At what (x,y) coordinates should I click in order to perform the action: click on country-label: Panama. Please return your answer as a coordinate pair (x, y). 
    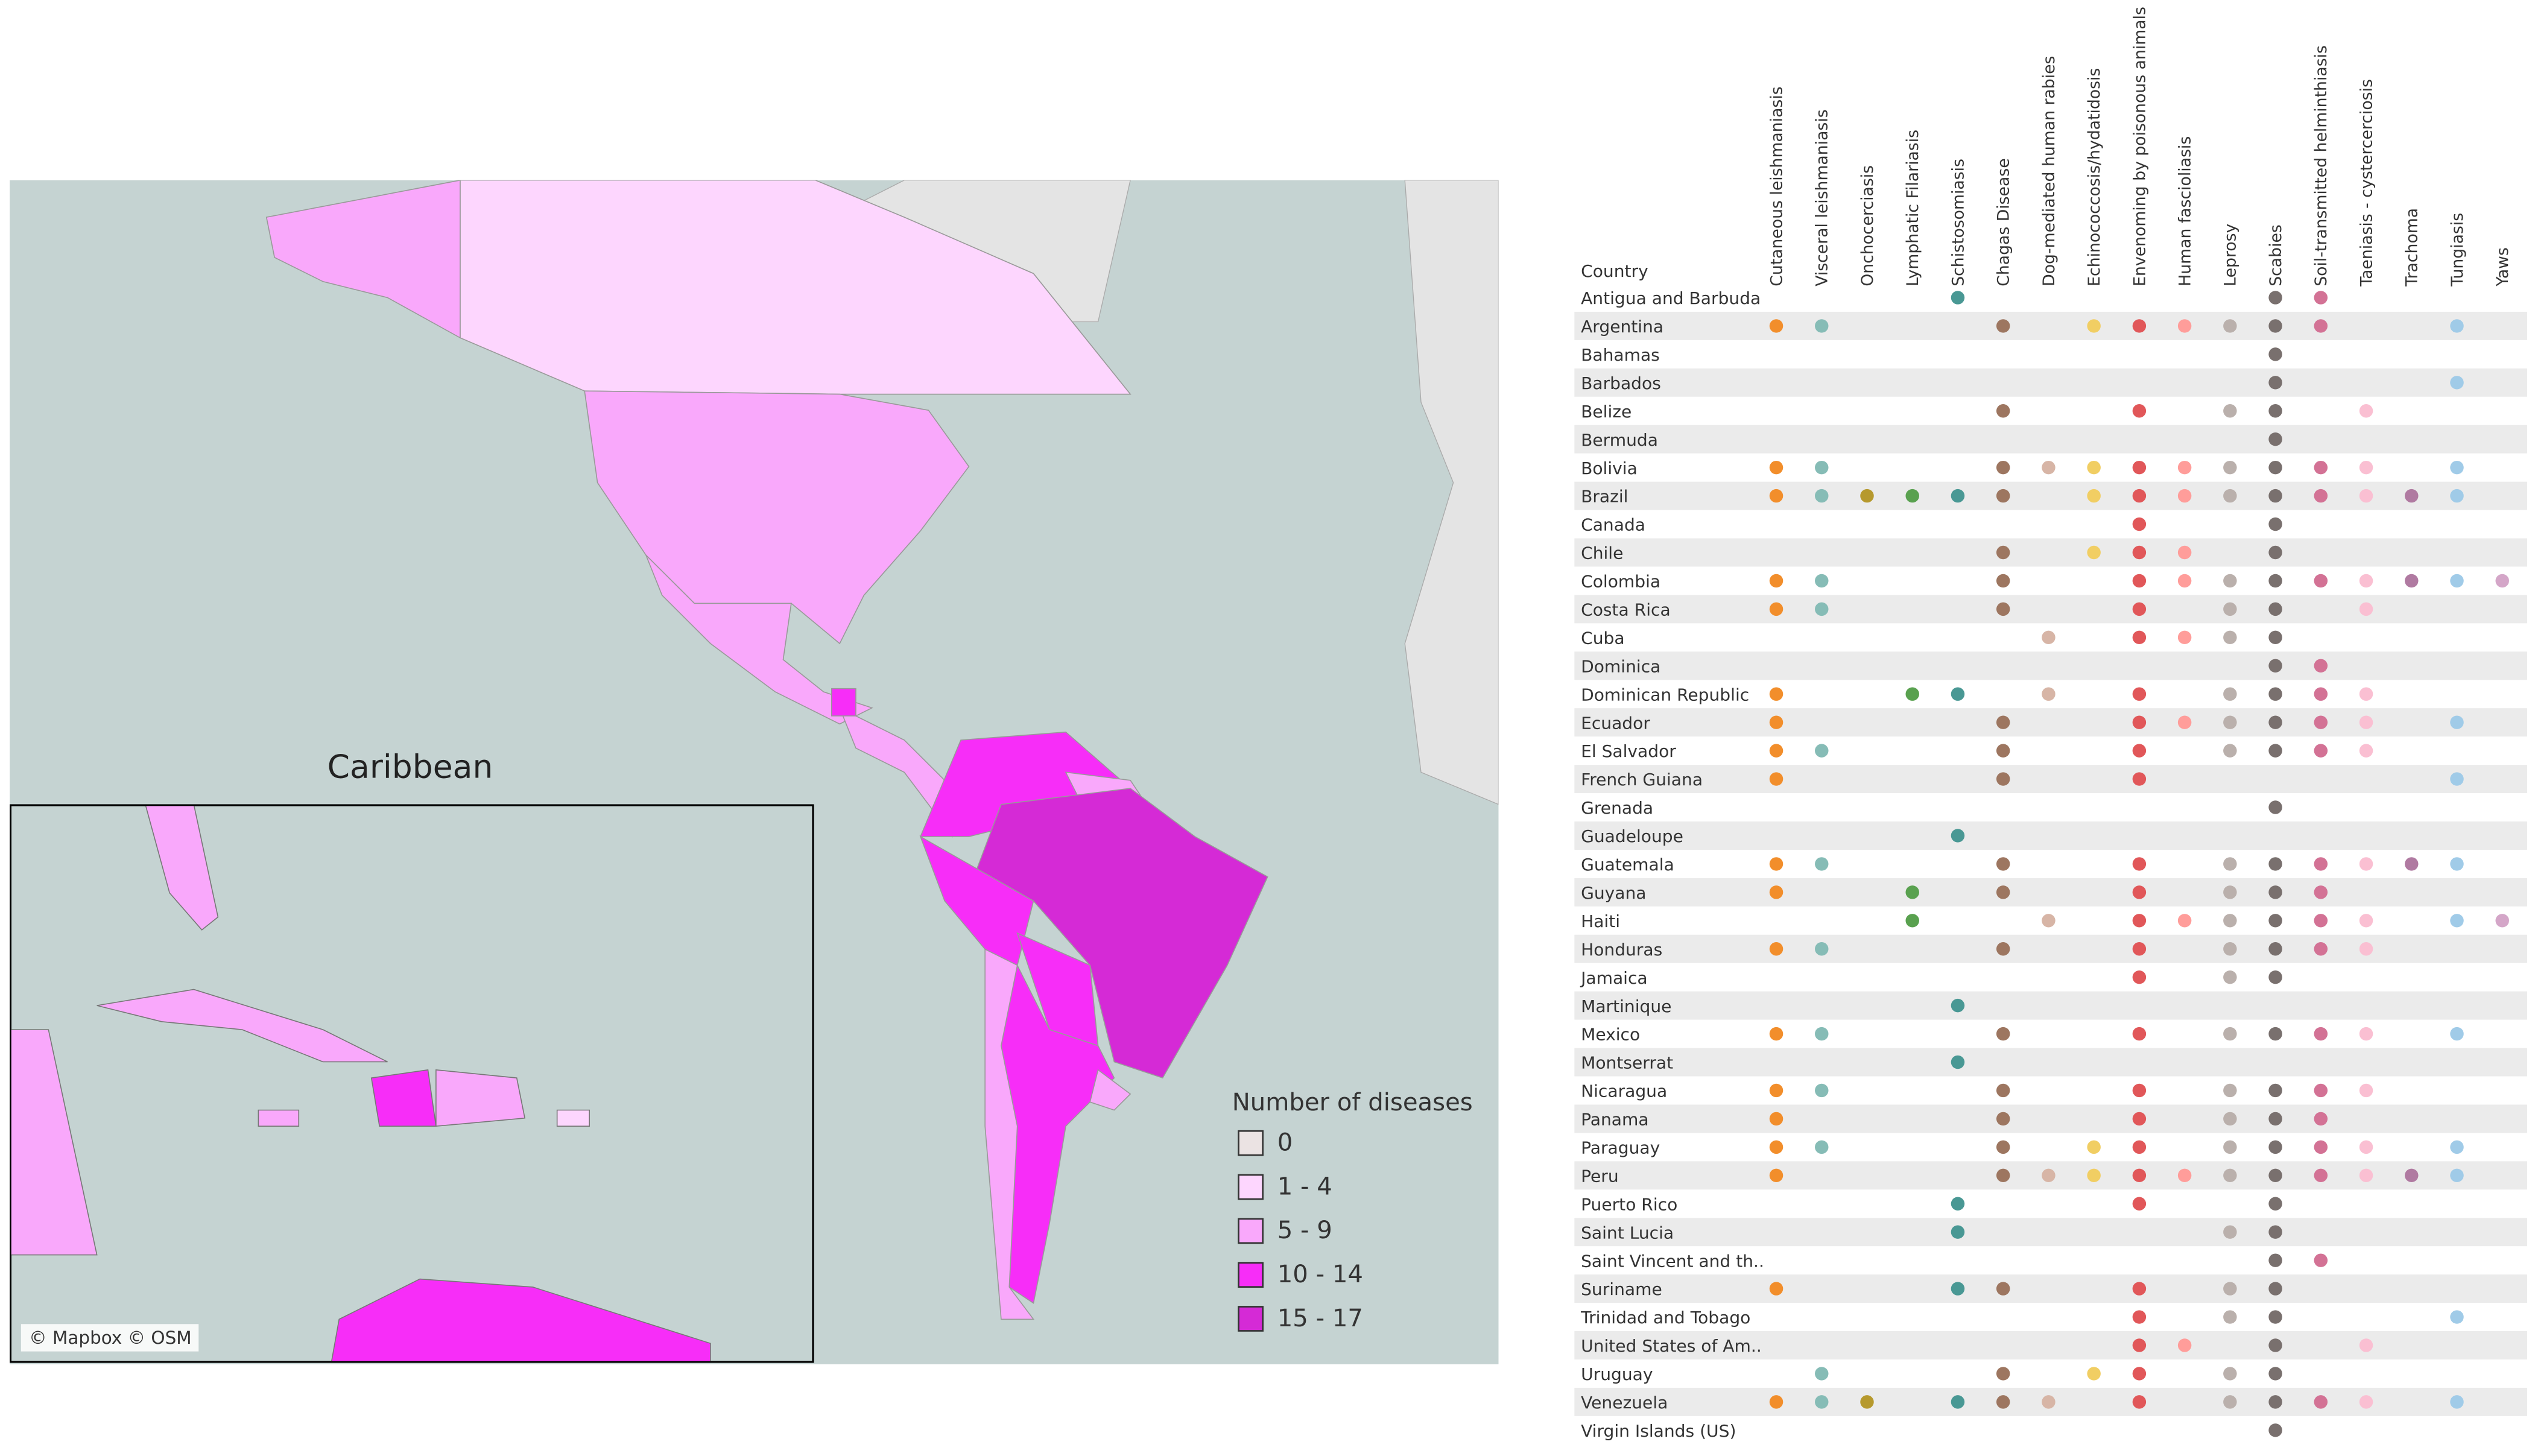
    Looking at the image, I should click on (1615, 1120).